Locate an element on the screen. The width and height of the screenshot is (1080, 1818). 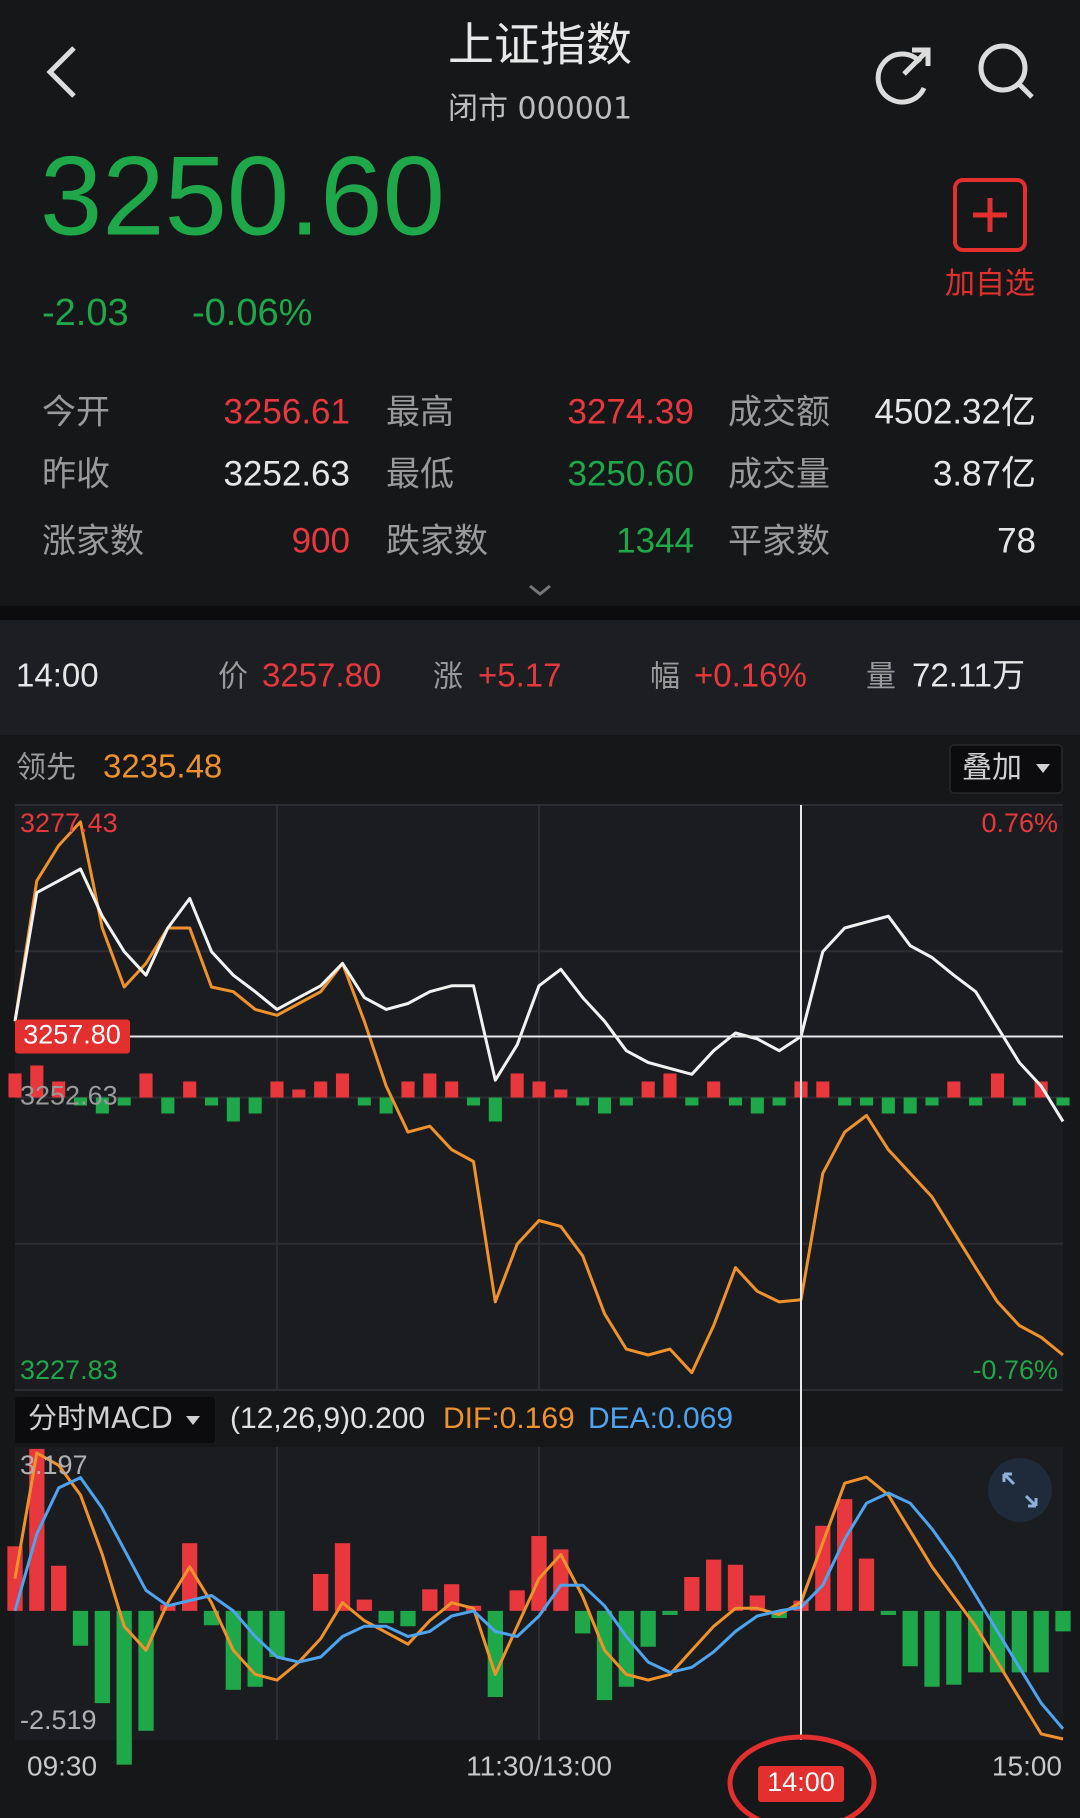
info-price: 3257.80 is located at coordinates (321, 675).